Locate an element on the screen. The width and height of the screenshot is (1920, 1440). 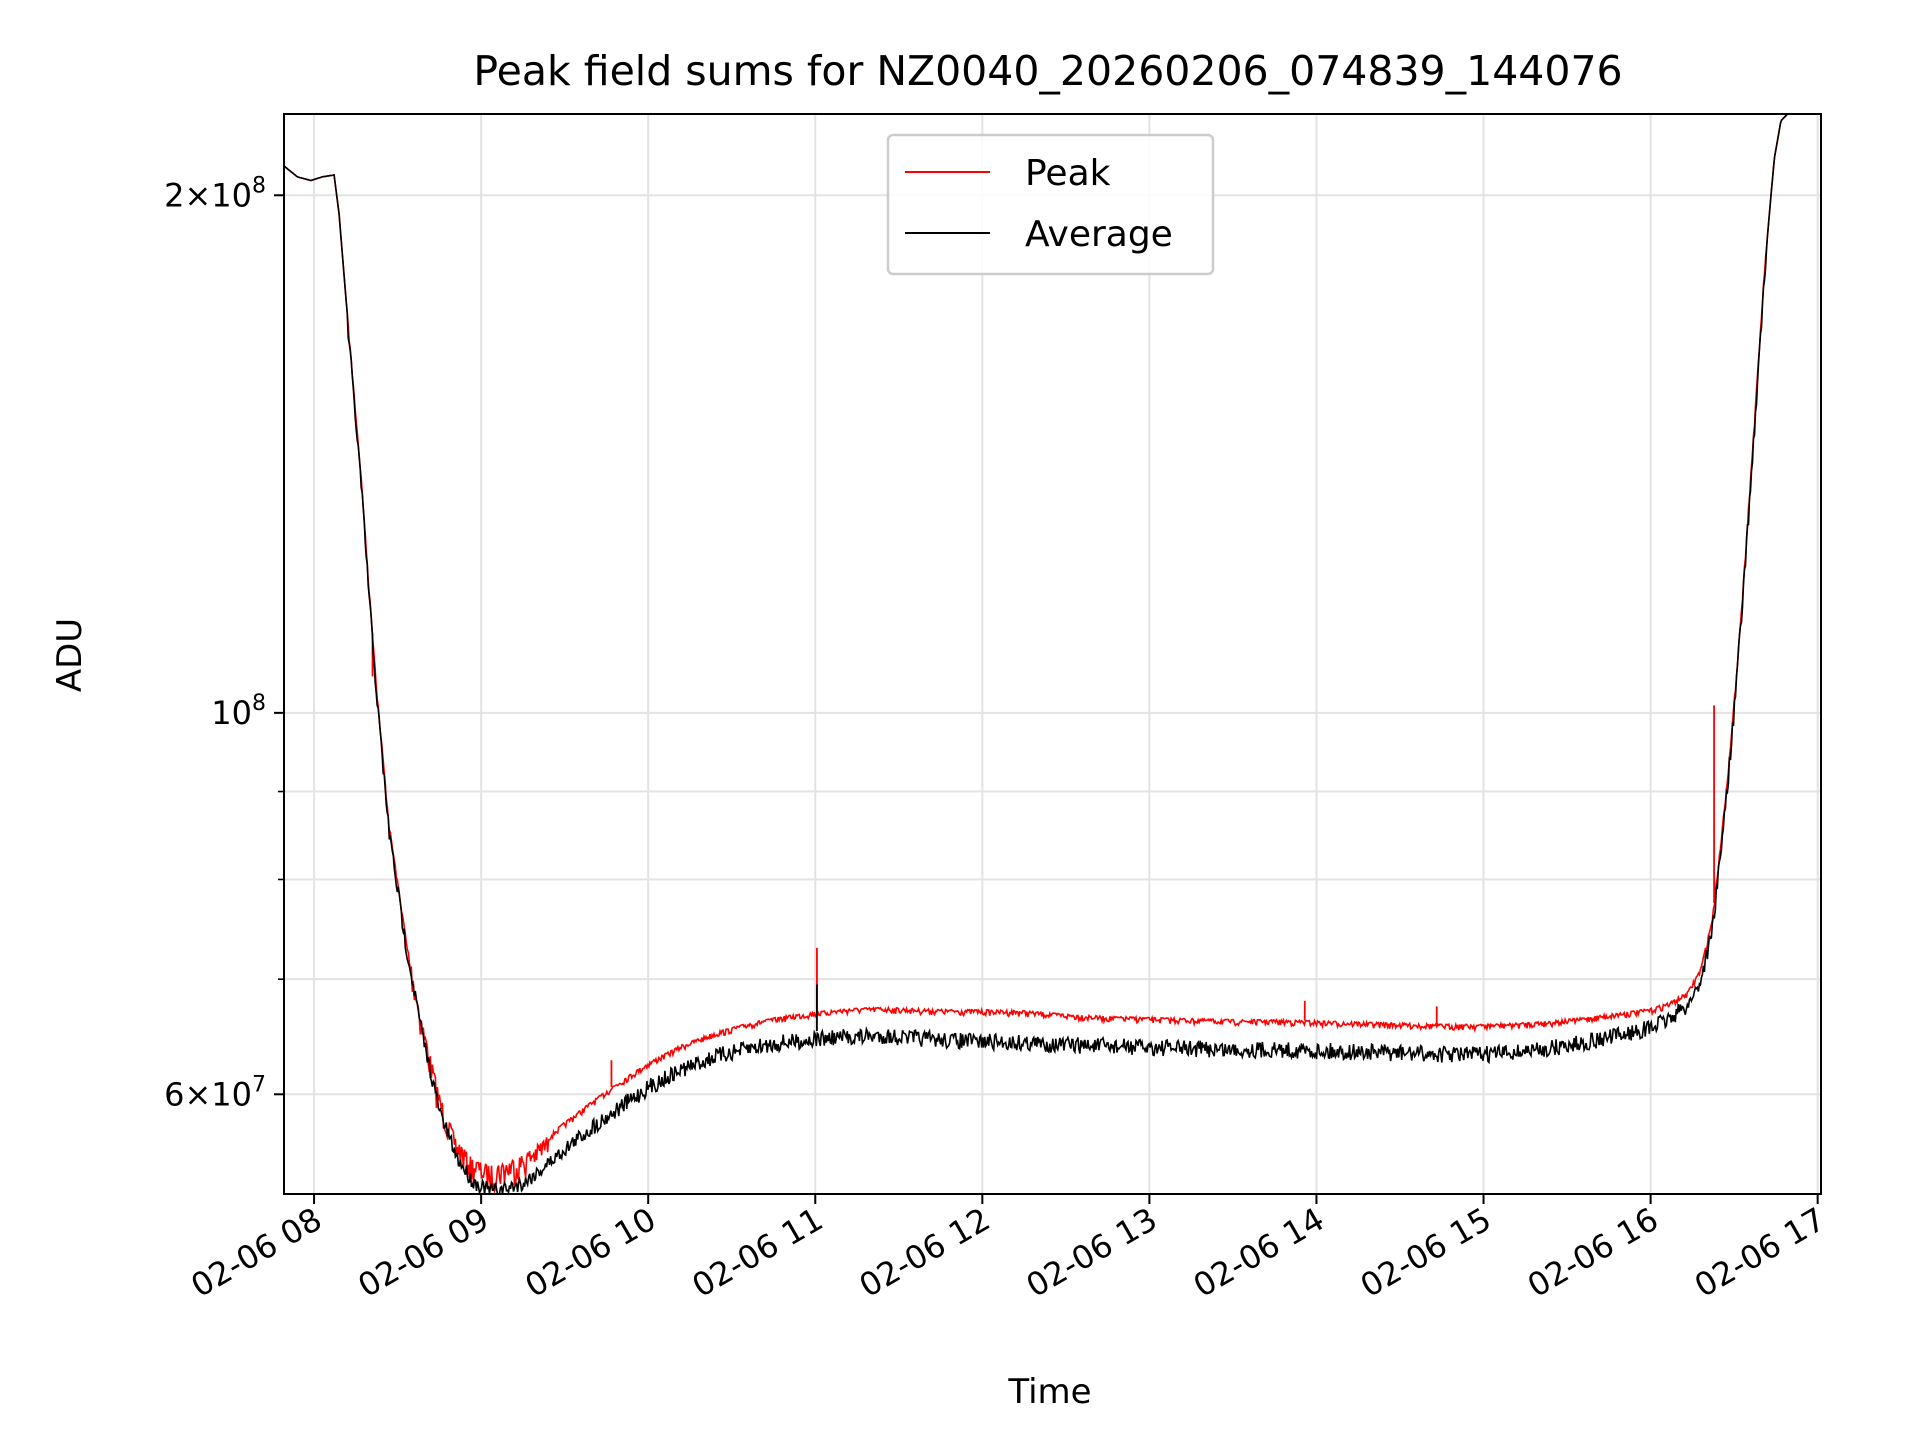
y-axis-label: ADU is located at coordinates (70, 655).